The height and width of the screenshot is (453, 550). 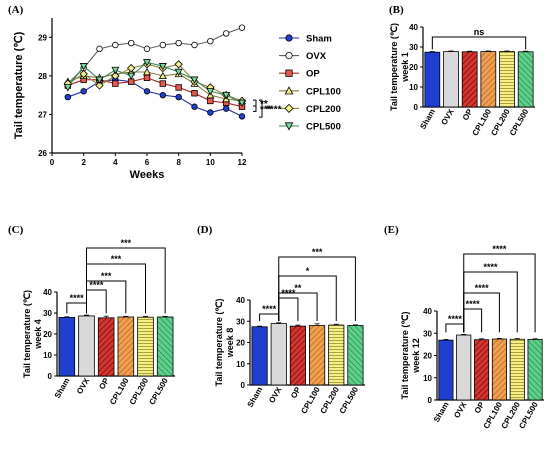 What do you see at coordinates (155, 86) in the screenshot?
I see `series-line` at bounding box center [155, 86].